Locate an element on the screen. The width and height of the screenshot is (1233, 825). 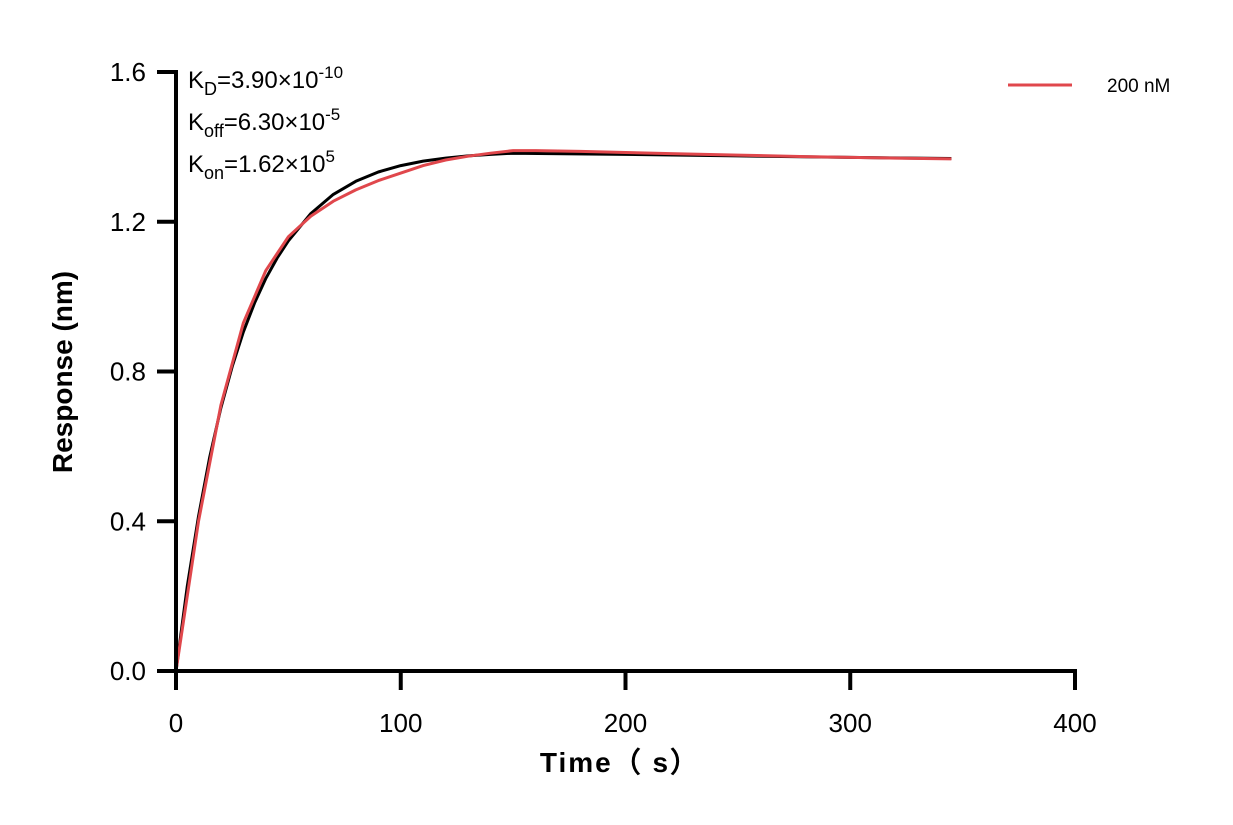
x-tick-label: 100 is located at coordinates (400, 723).